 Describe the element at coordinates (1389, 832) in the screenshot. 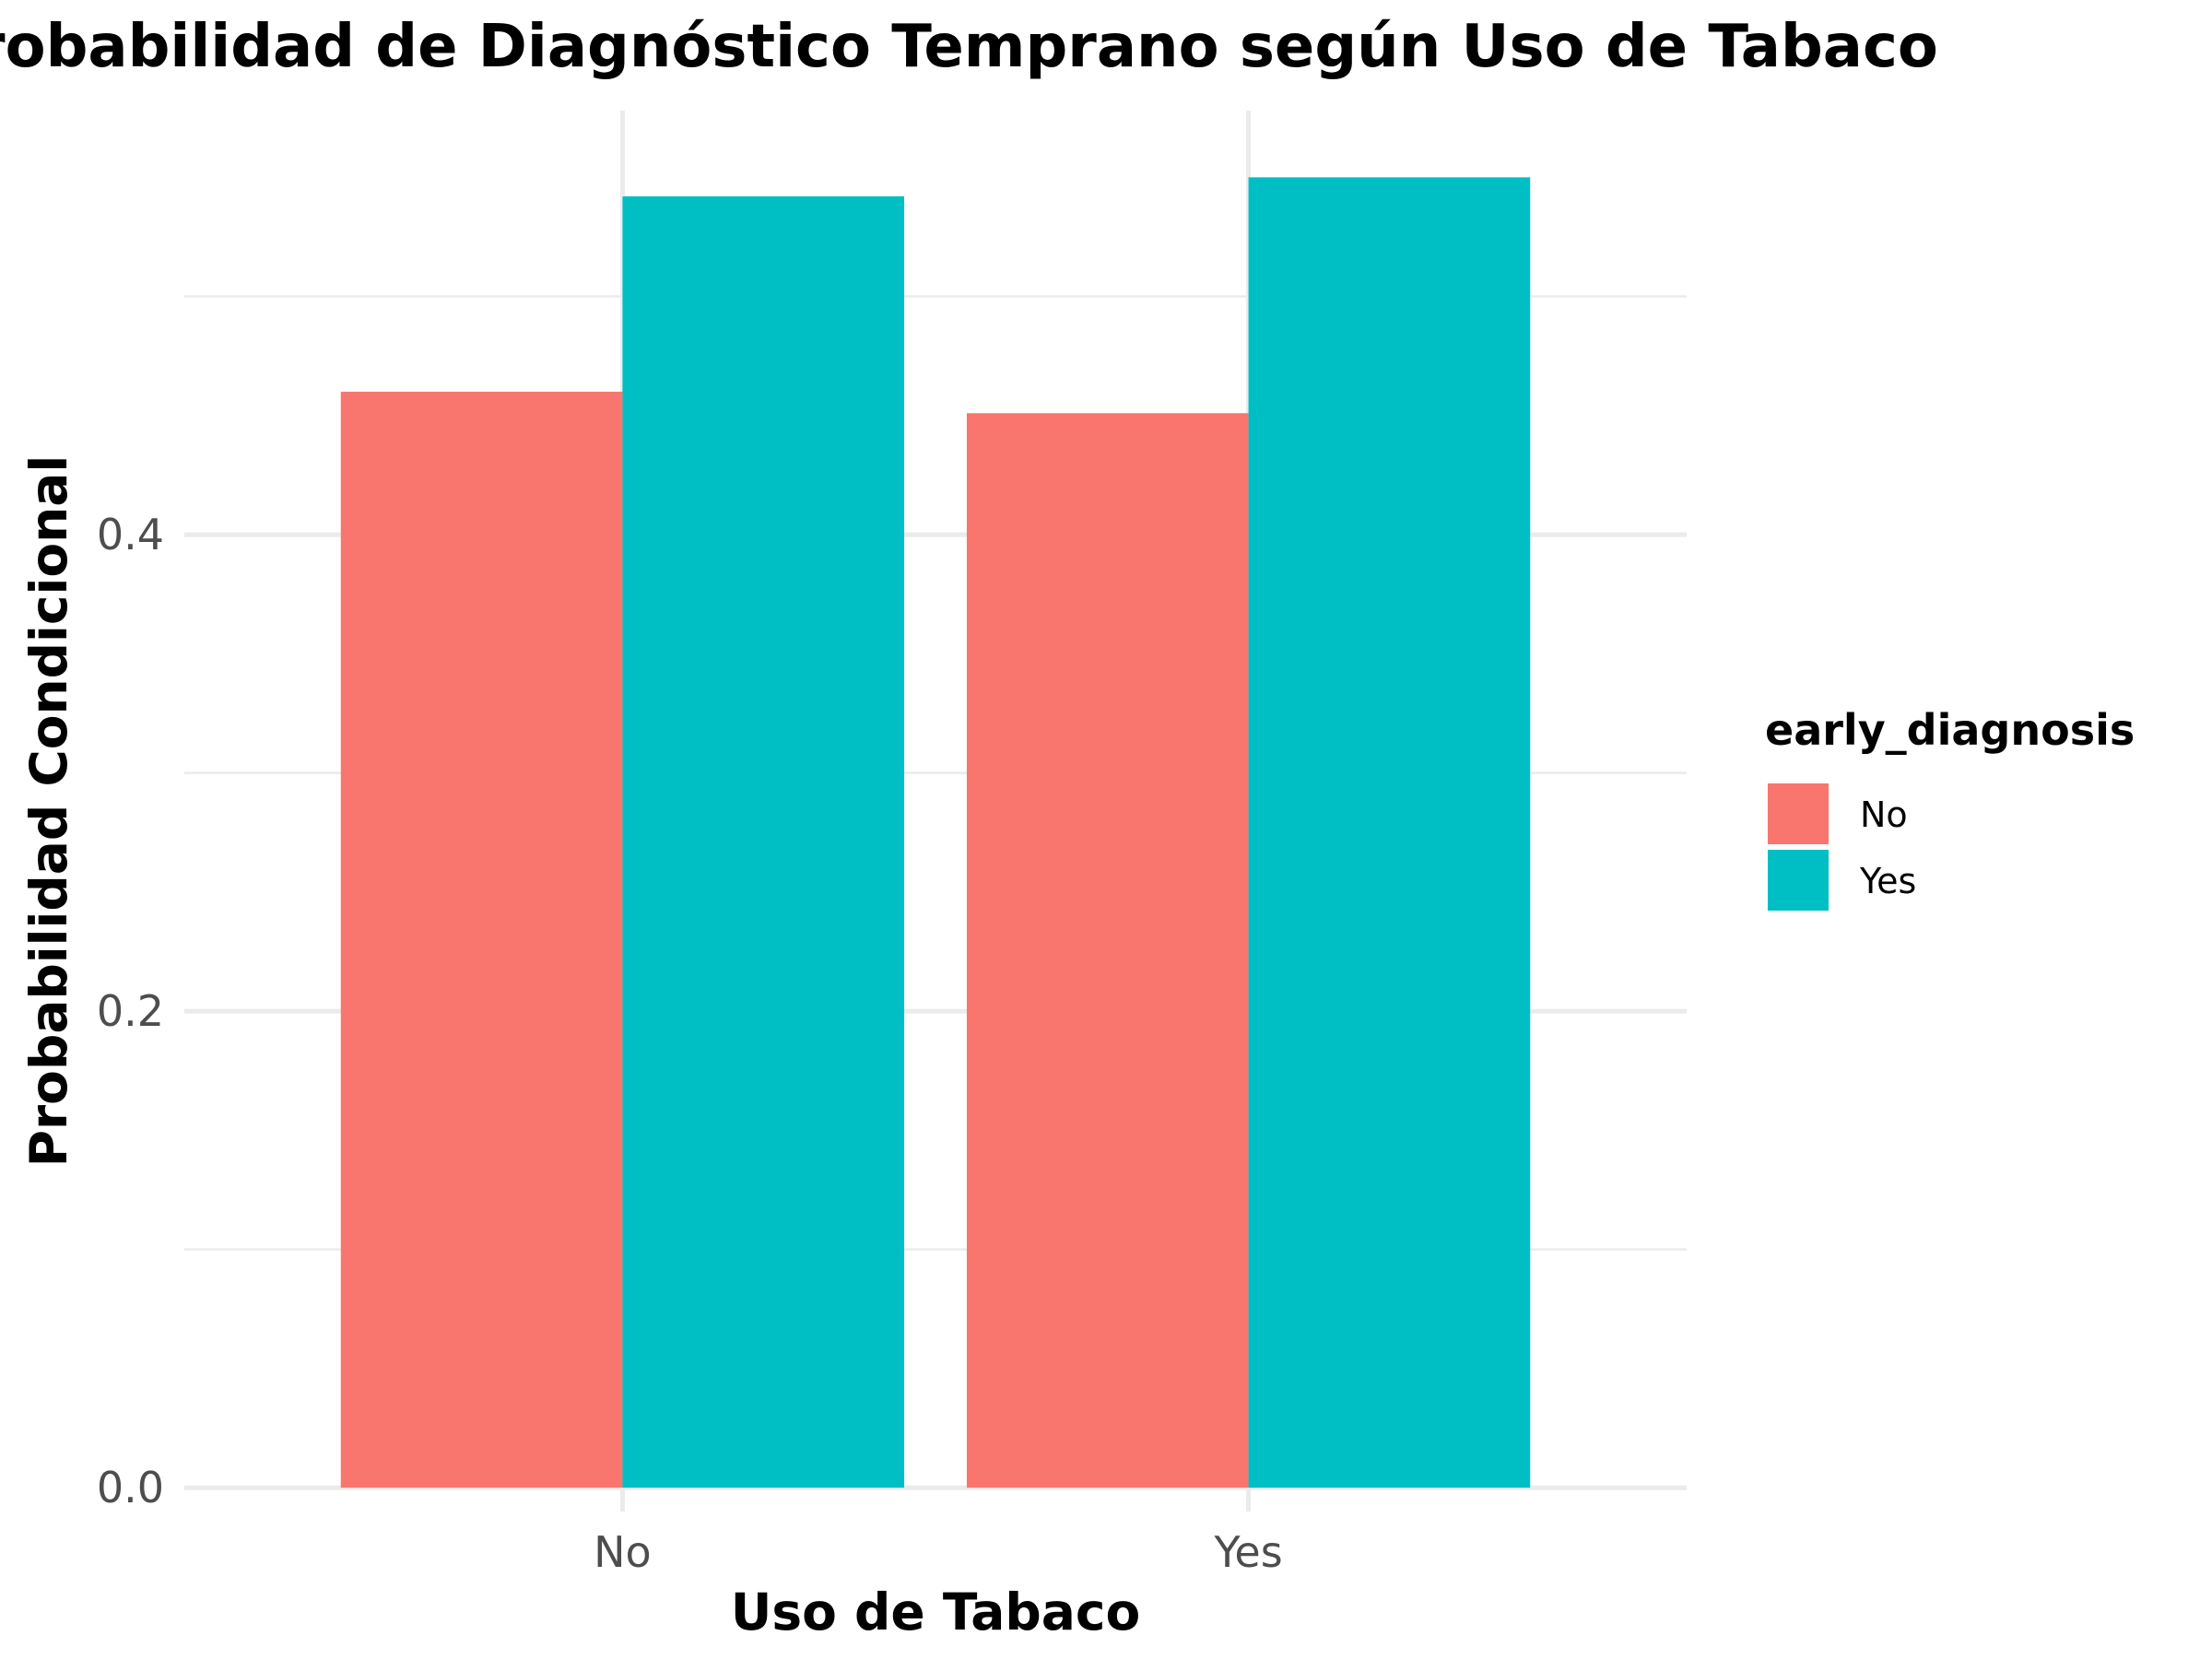

I see `bar-yes-yes` at that location.